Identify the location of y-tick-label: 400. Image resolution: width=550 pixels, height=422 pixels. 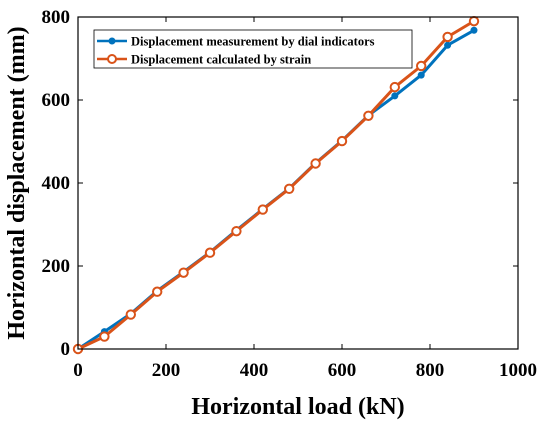
(56, 183).